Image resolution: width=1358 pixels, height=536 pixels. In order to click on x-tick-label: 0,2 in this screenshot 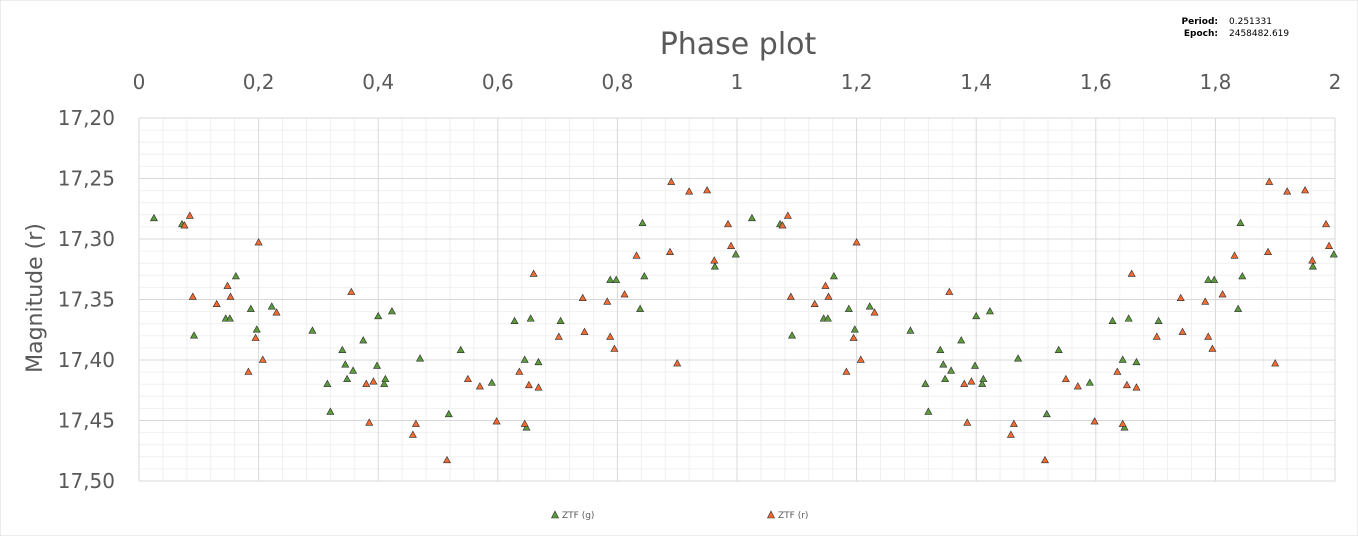, I will do `click(259, 82)`.